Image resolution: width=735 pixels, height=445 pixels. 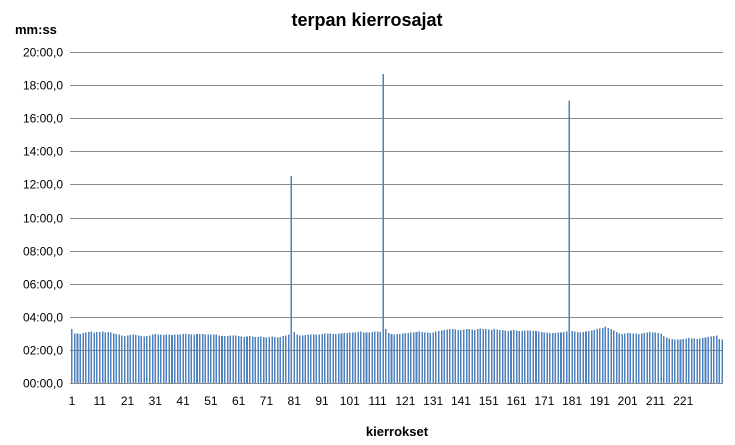 I want to click on y-tick-label: 04:00,0, so click(x=43, y=318).